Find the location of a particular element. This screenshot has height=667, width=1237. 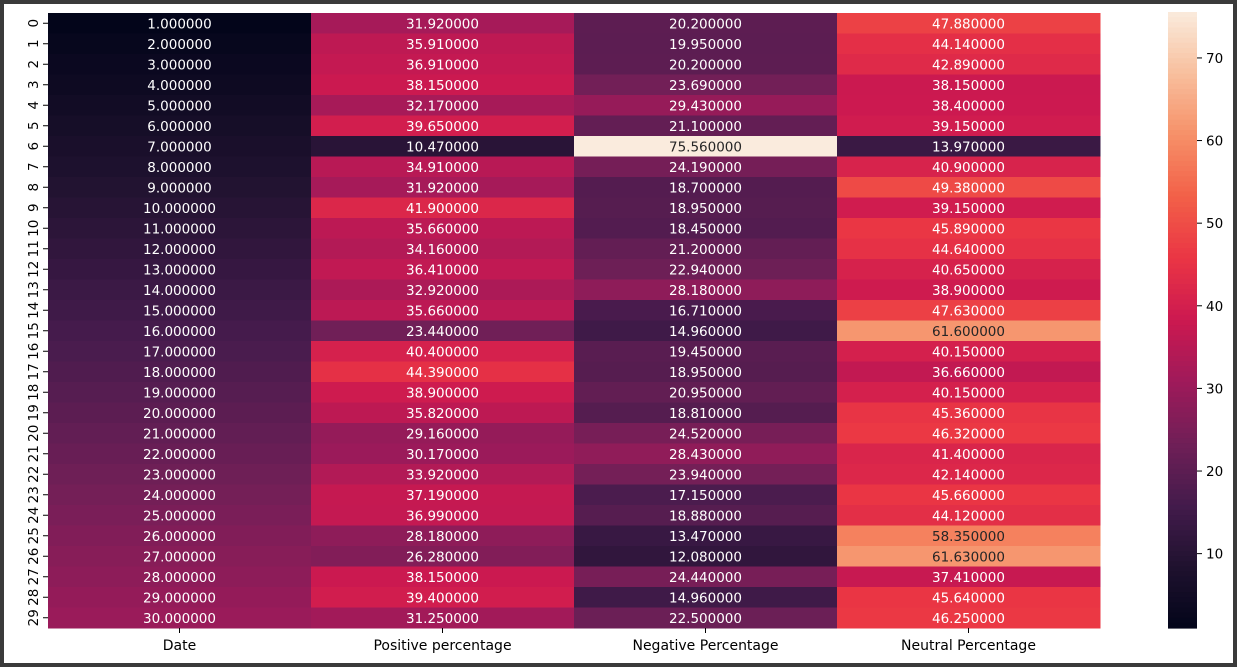

cell-value-label: 12.080000 is located at coordinates (705, 557).